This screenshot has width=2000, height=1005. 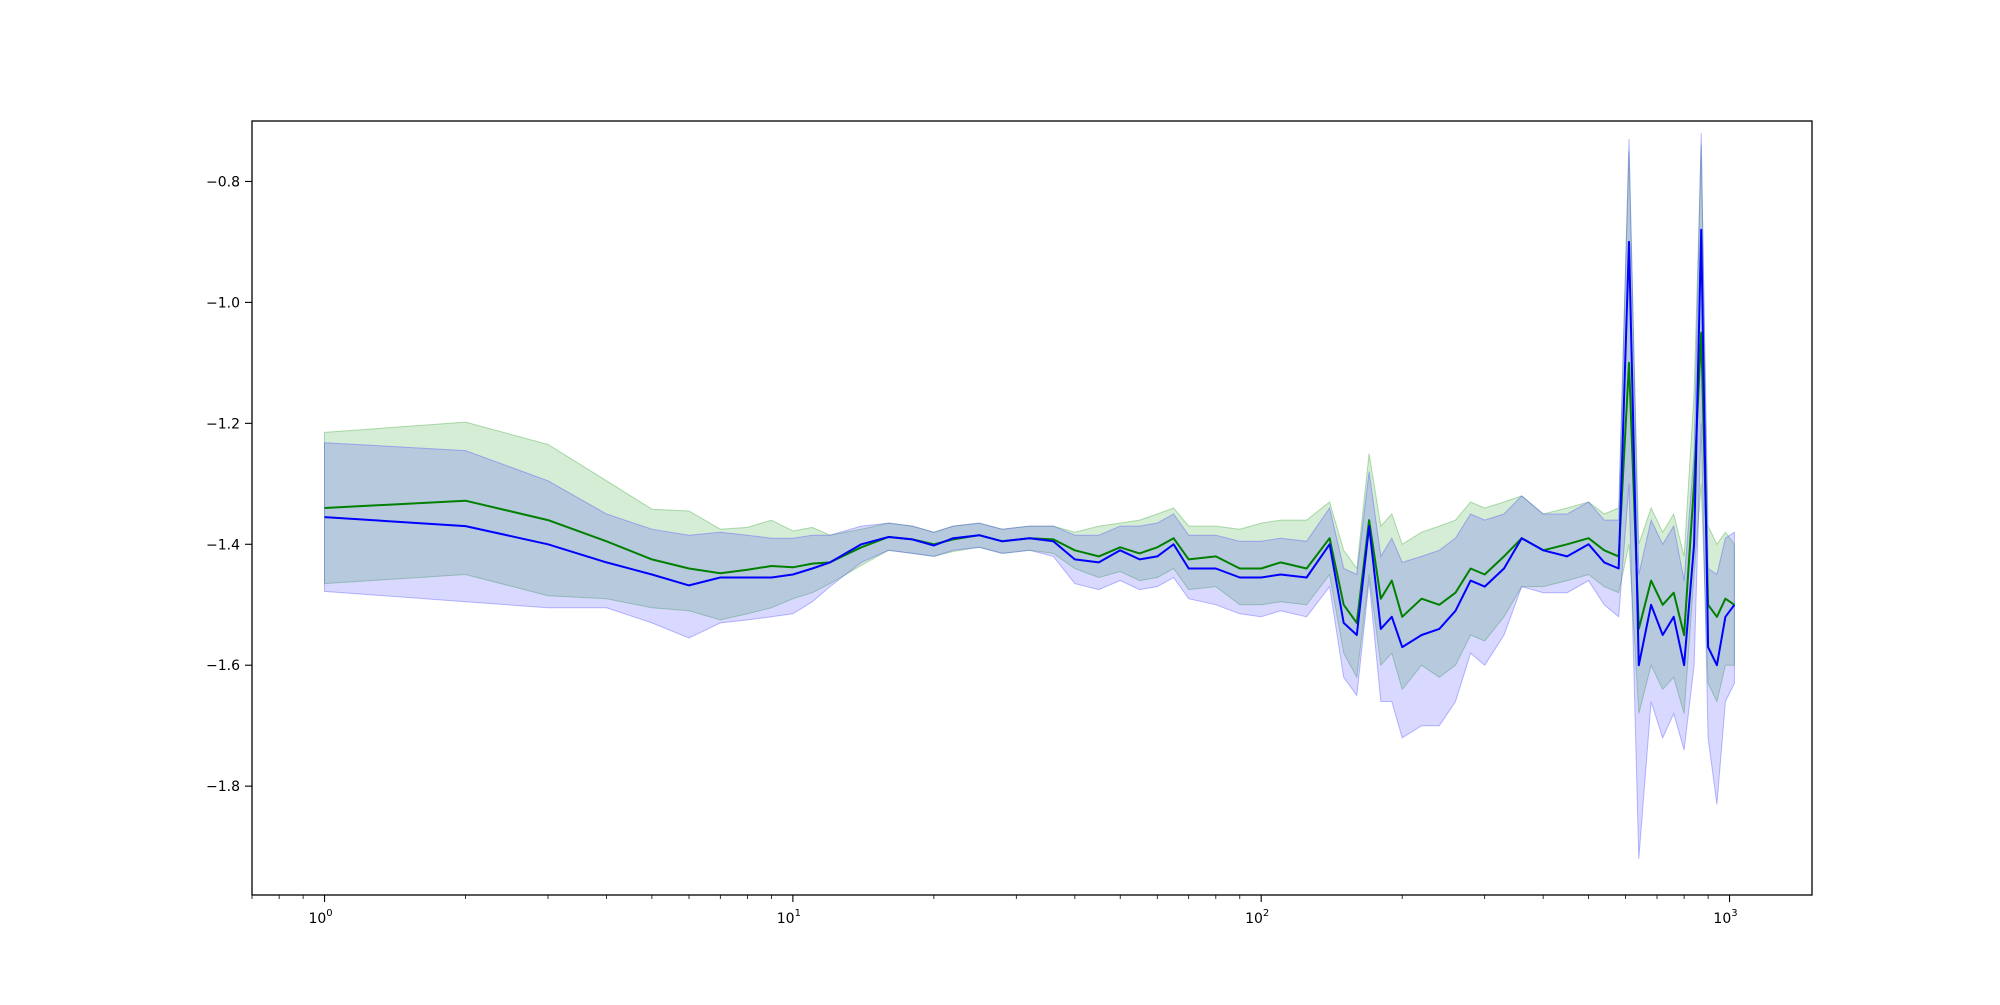 What do you see at coordinates (329, 913) in the screenshot?
I see `x-tick-exponent: 0` at bounding box center [329, 913].